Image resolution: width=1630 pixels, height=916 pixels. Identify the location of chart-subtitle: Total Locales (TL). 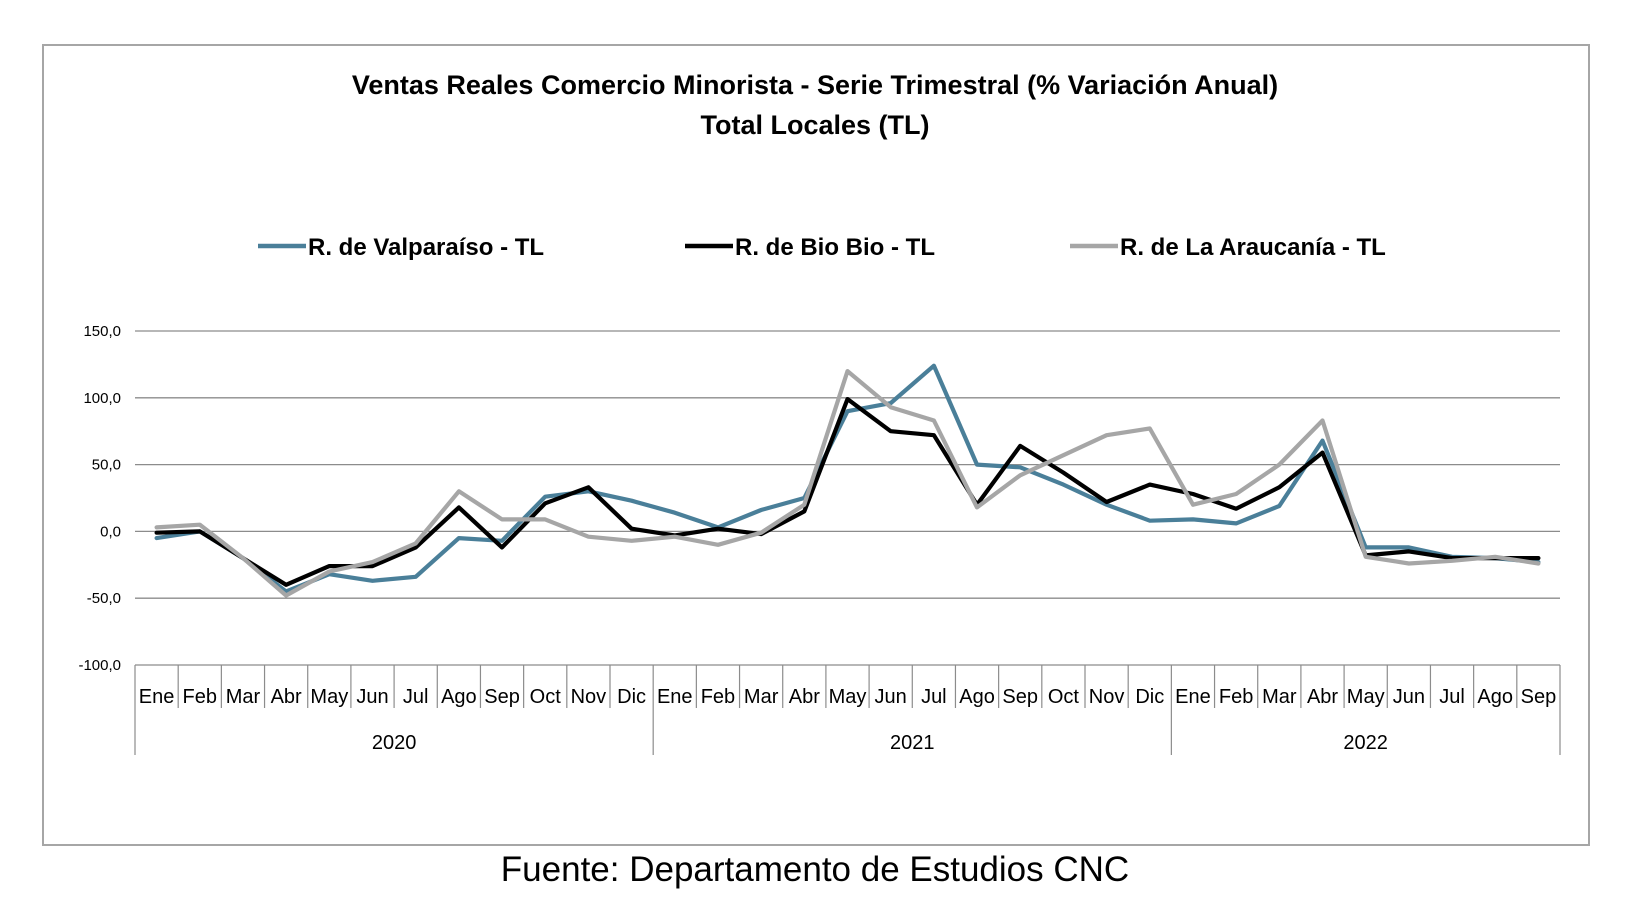
(814, 125).